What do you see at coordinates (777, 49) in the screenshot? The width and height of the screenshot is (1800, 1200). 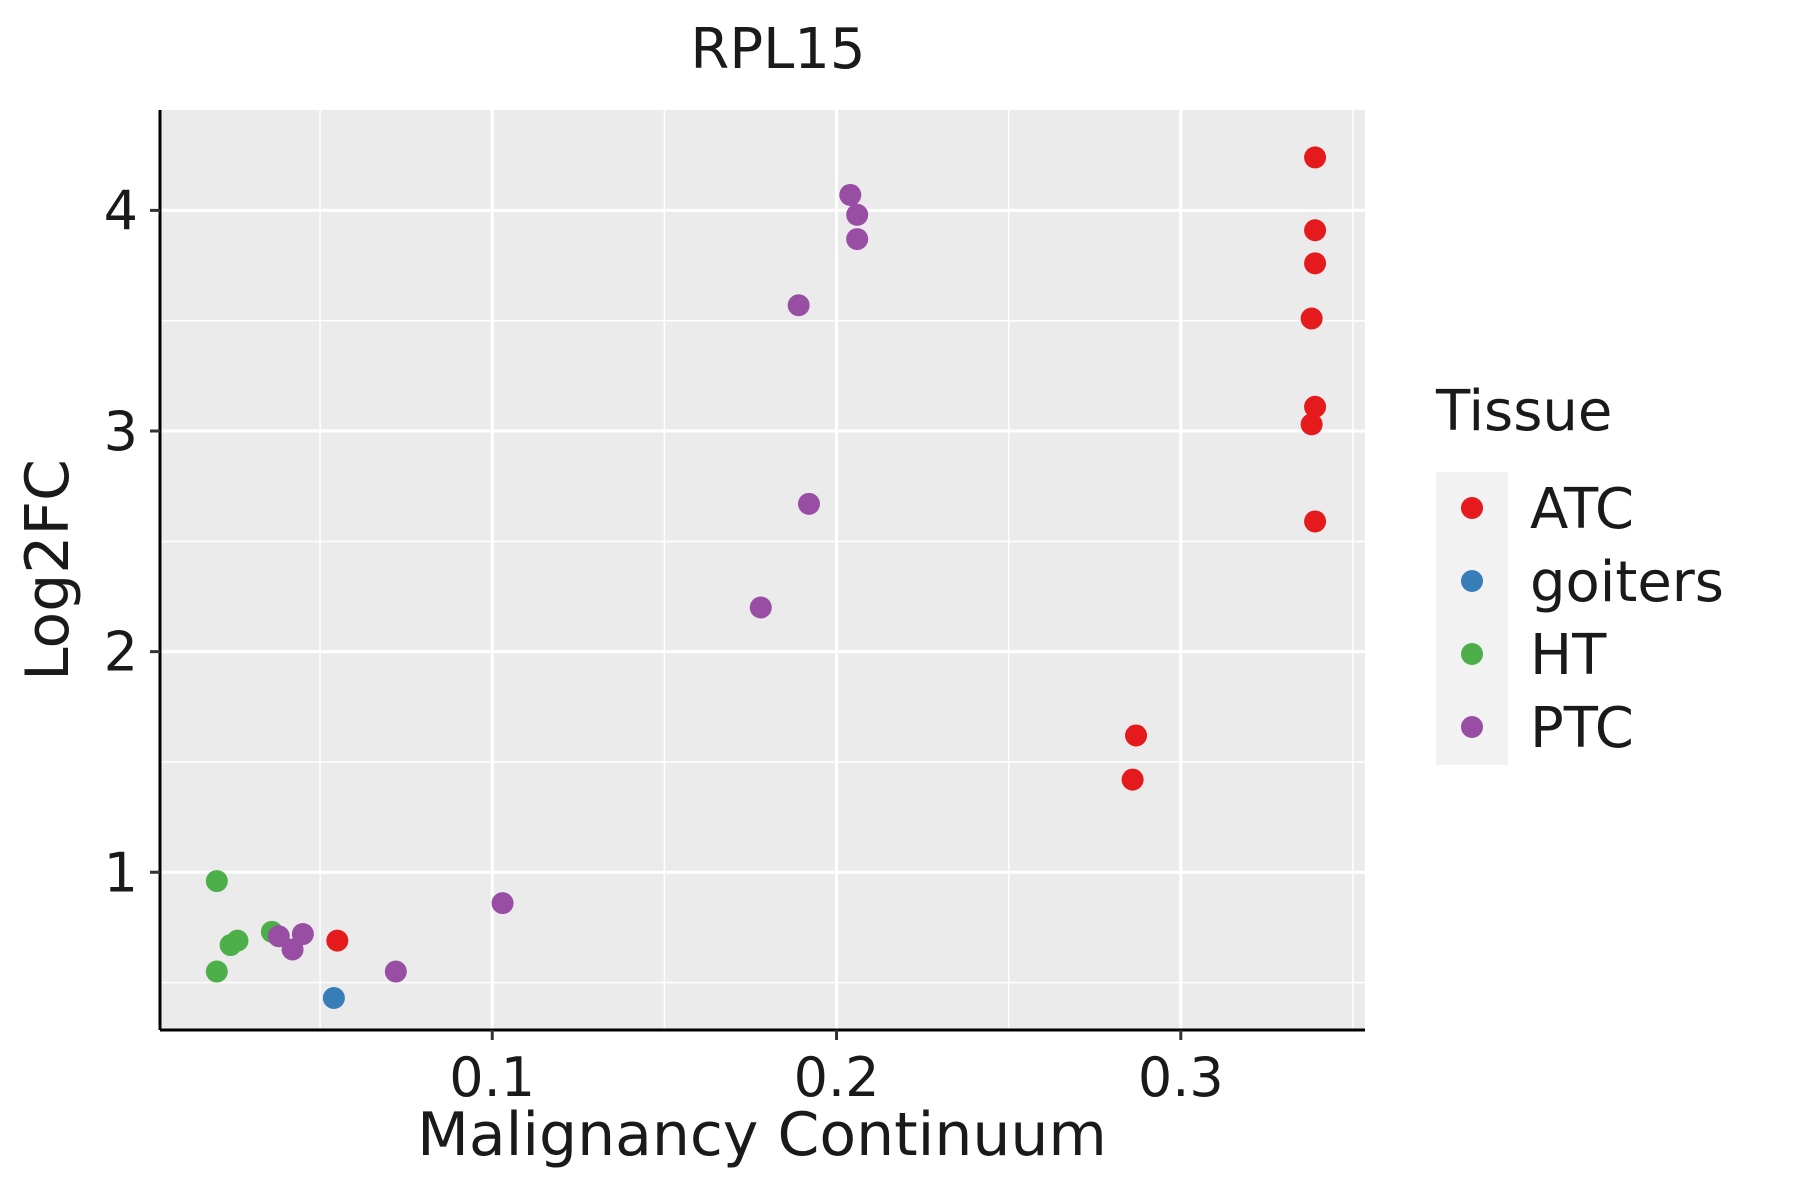 I see `chart-title: RPL15` at bounding box center [777, 49].